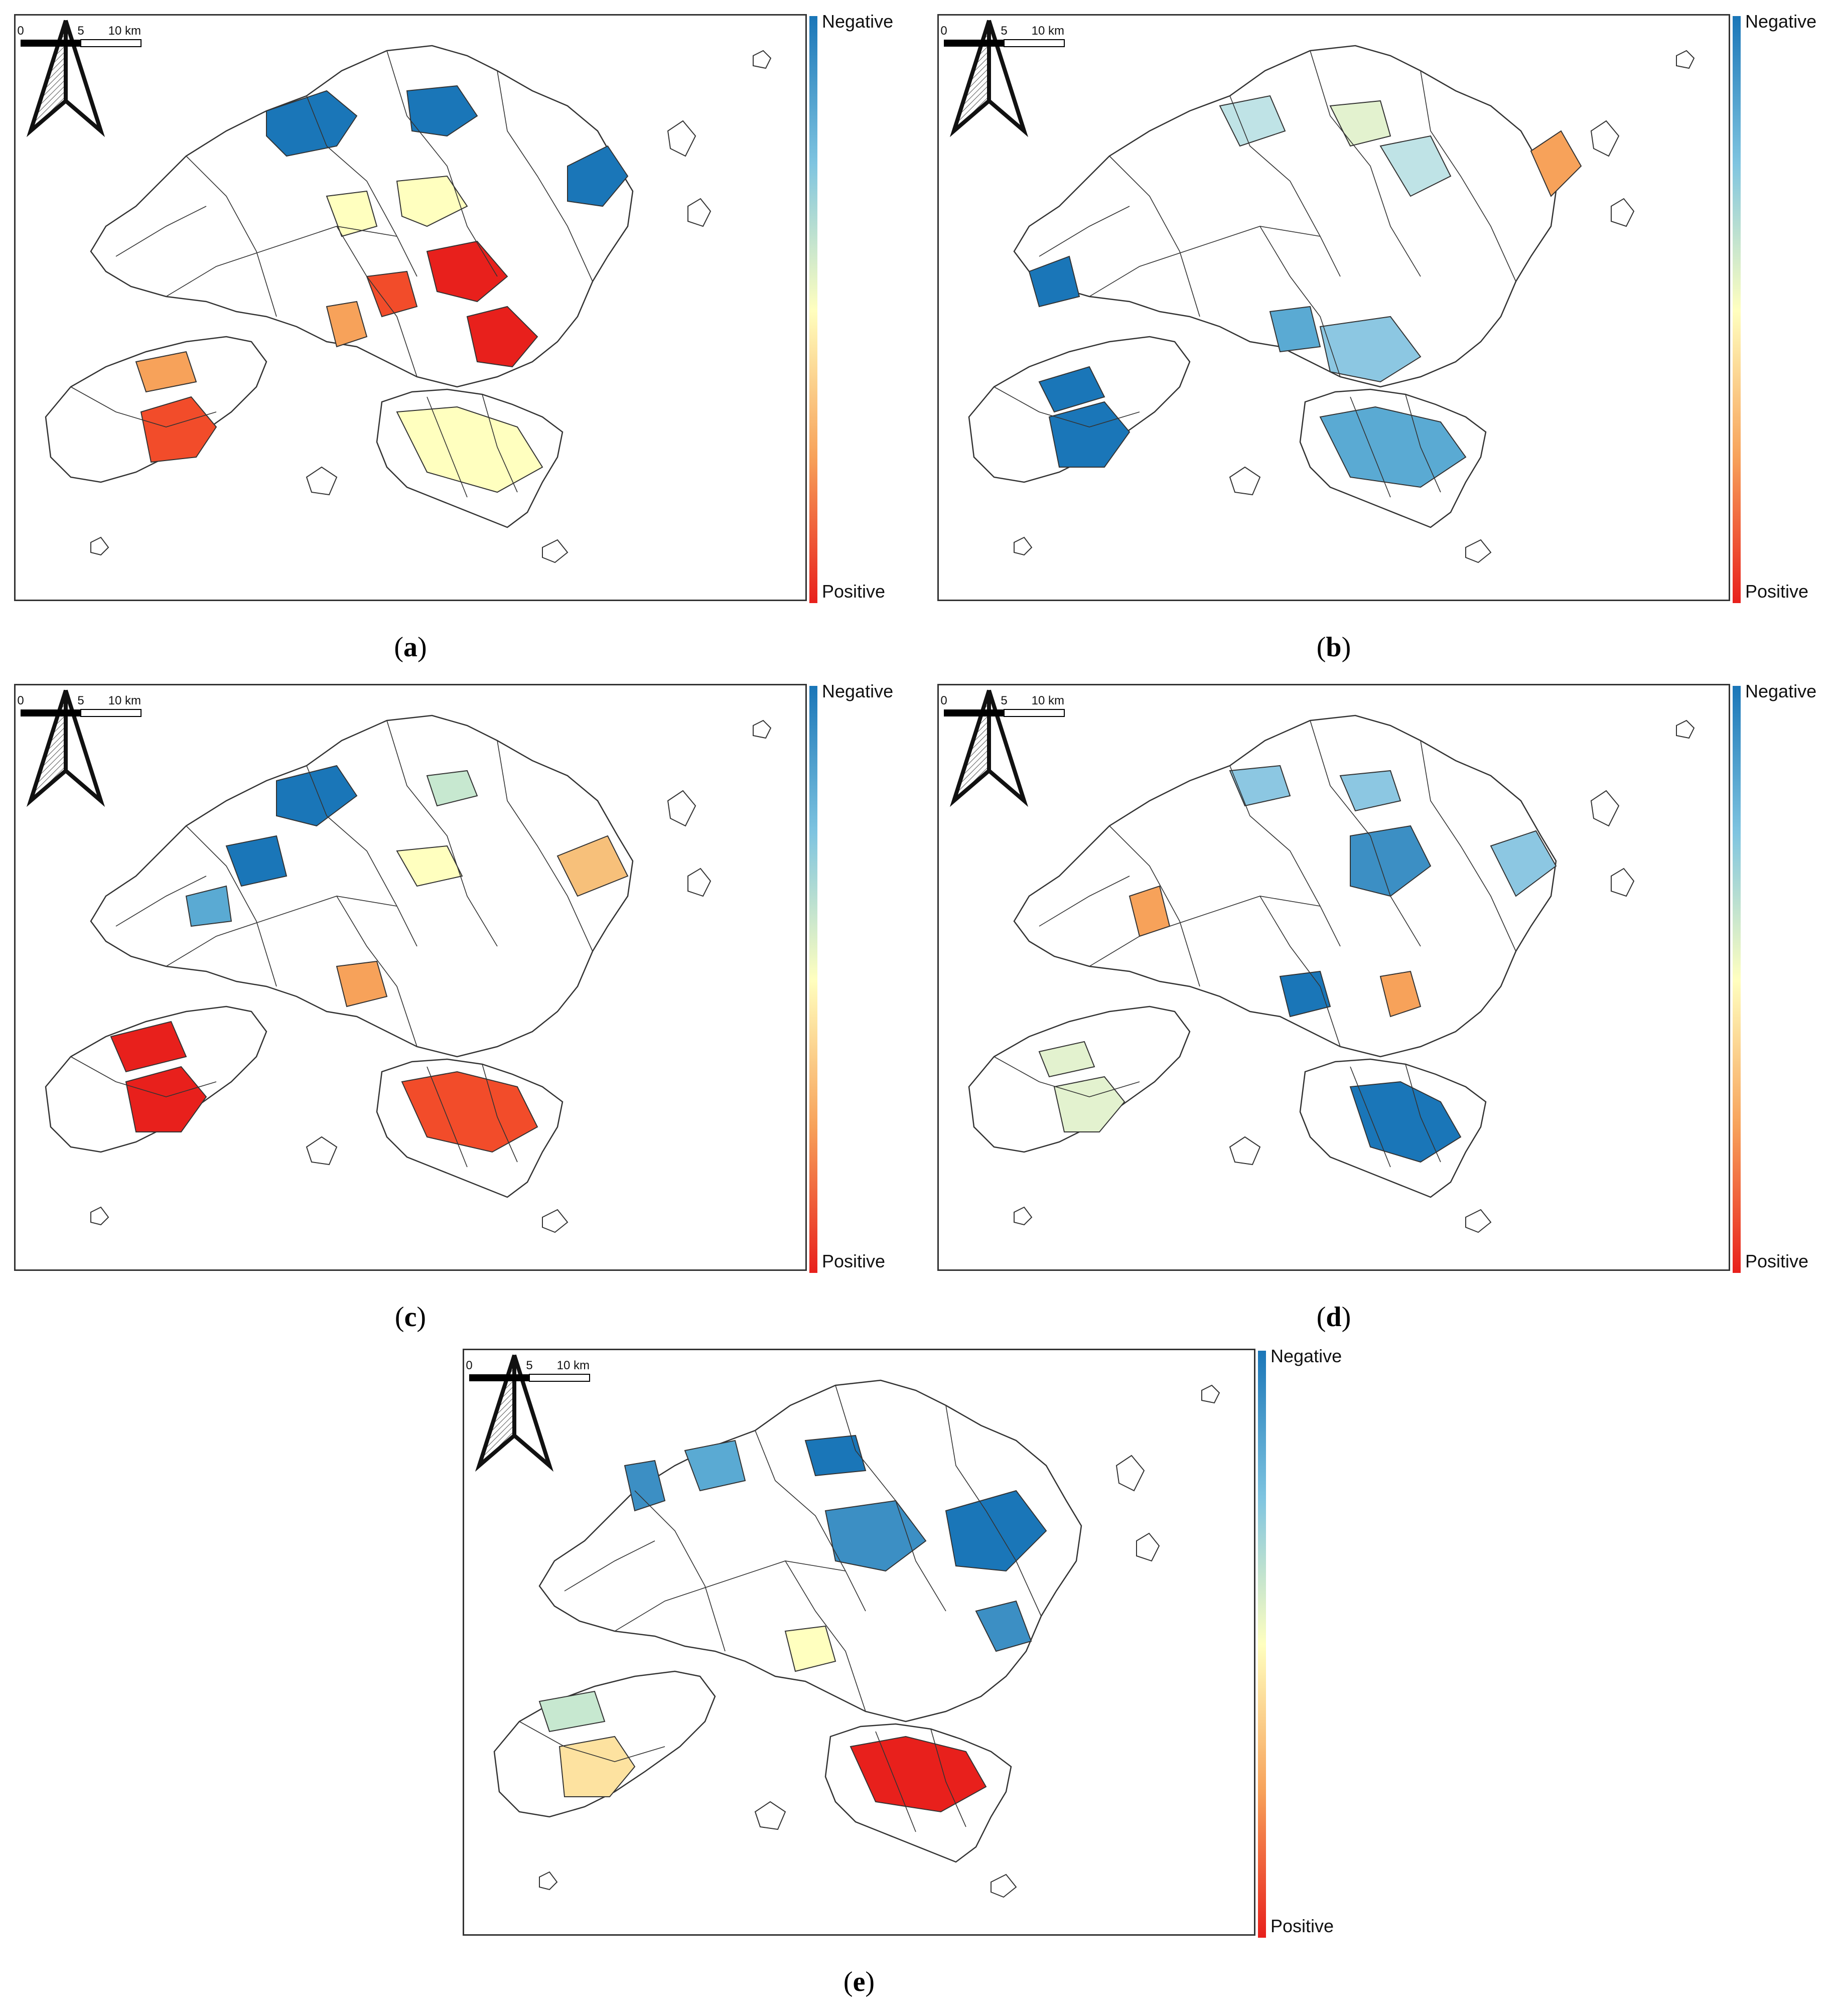 Image resolution: width=1833 pixels, height=2016 pixels. Describe the element at coordinates (813, 309) in the screenshot. I see `legend-colorbar` at that location.